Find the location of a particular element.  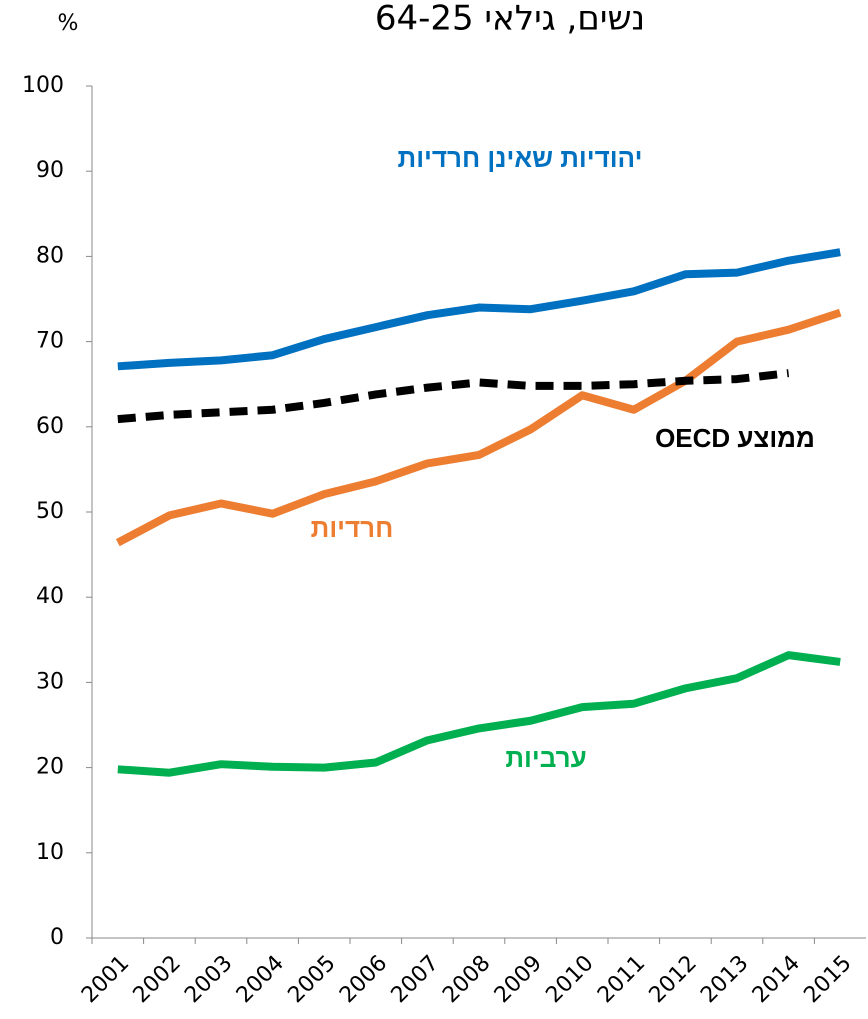

x-tick-label: 2010 is located at coordinates (569, 979).